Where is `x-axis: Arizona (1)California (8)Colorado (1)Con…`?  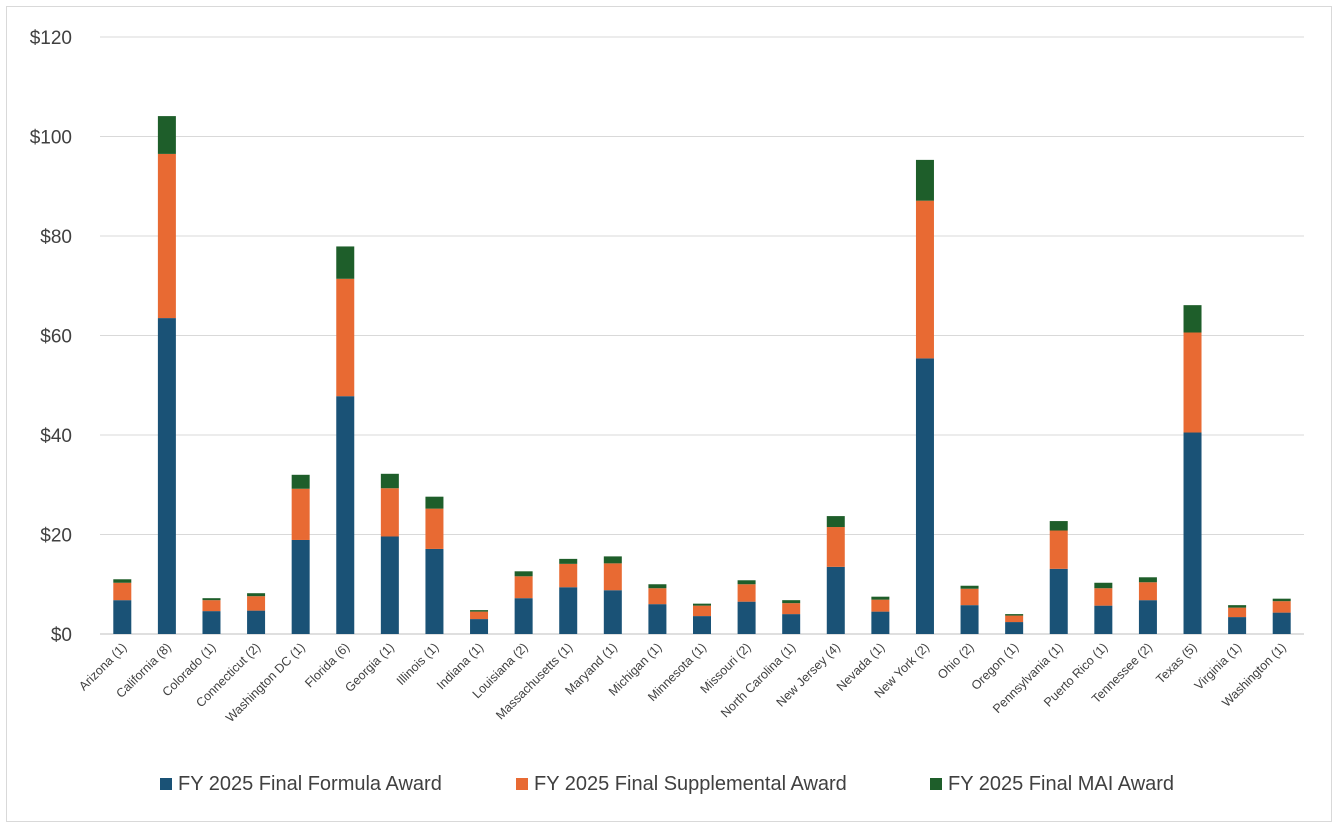 x-axis: Arizona (1)California (8)Colorado (1)Con… is located at coordinates (682, 682).